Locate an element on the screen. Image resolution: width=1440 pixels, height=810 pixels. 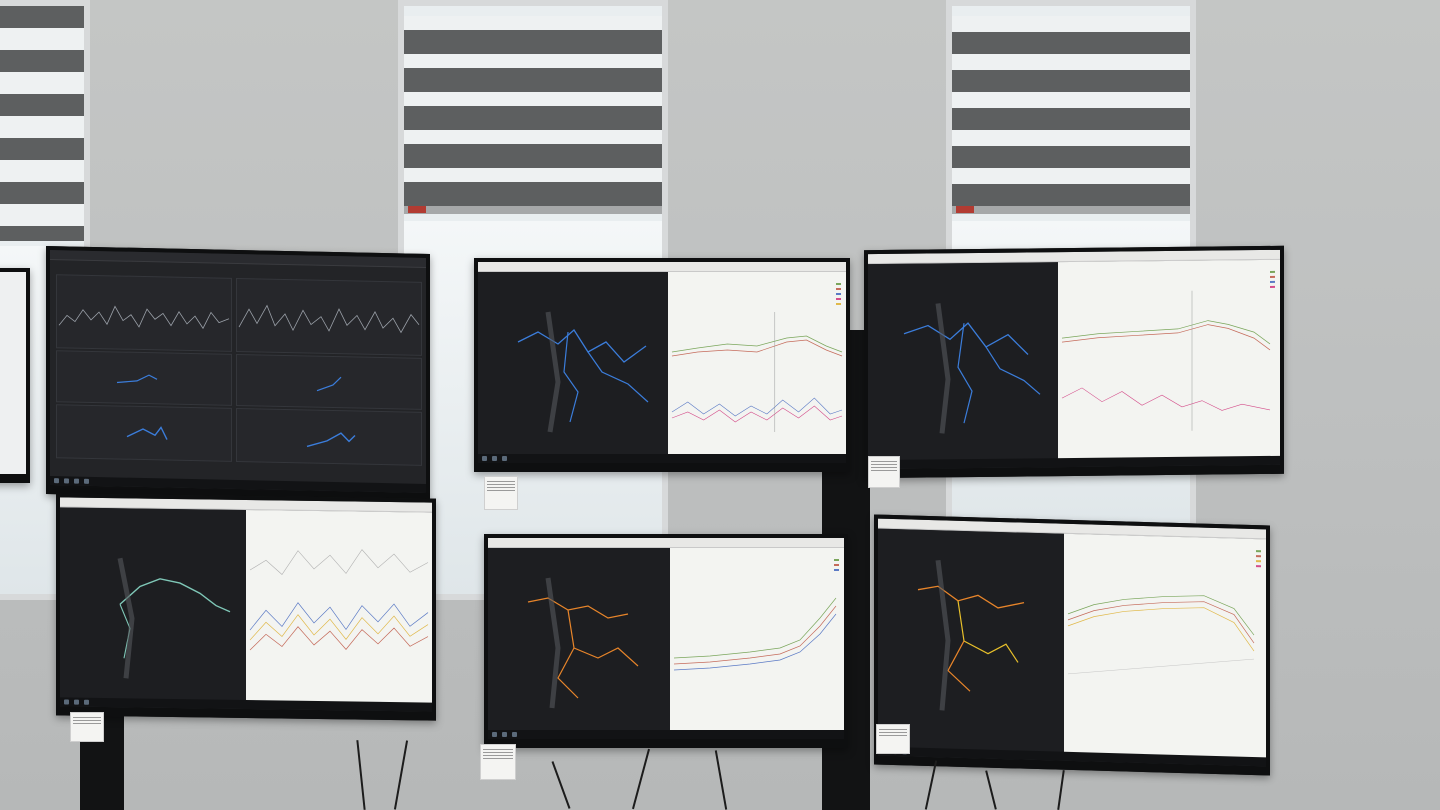
monitor-bottom-middle is located at coordinates (666, 641).